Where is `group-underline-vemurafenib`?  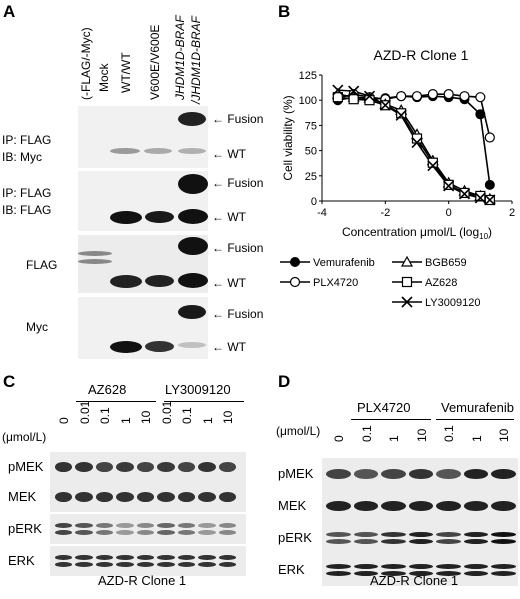 group-underline-vemurafenib is located at coordinates (475, 419).